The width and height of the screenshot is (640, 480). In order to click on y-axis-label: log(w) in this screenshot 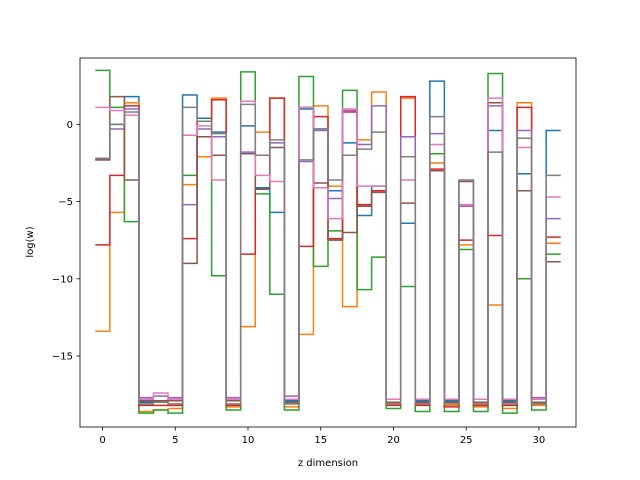, I will do `click(30, 241)`.